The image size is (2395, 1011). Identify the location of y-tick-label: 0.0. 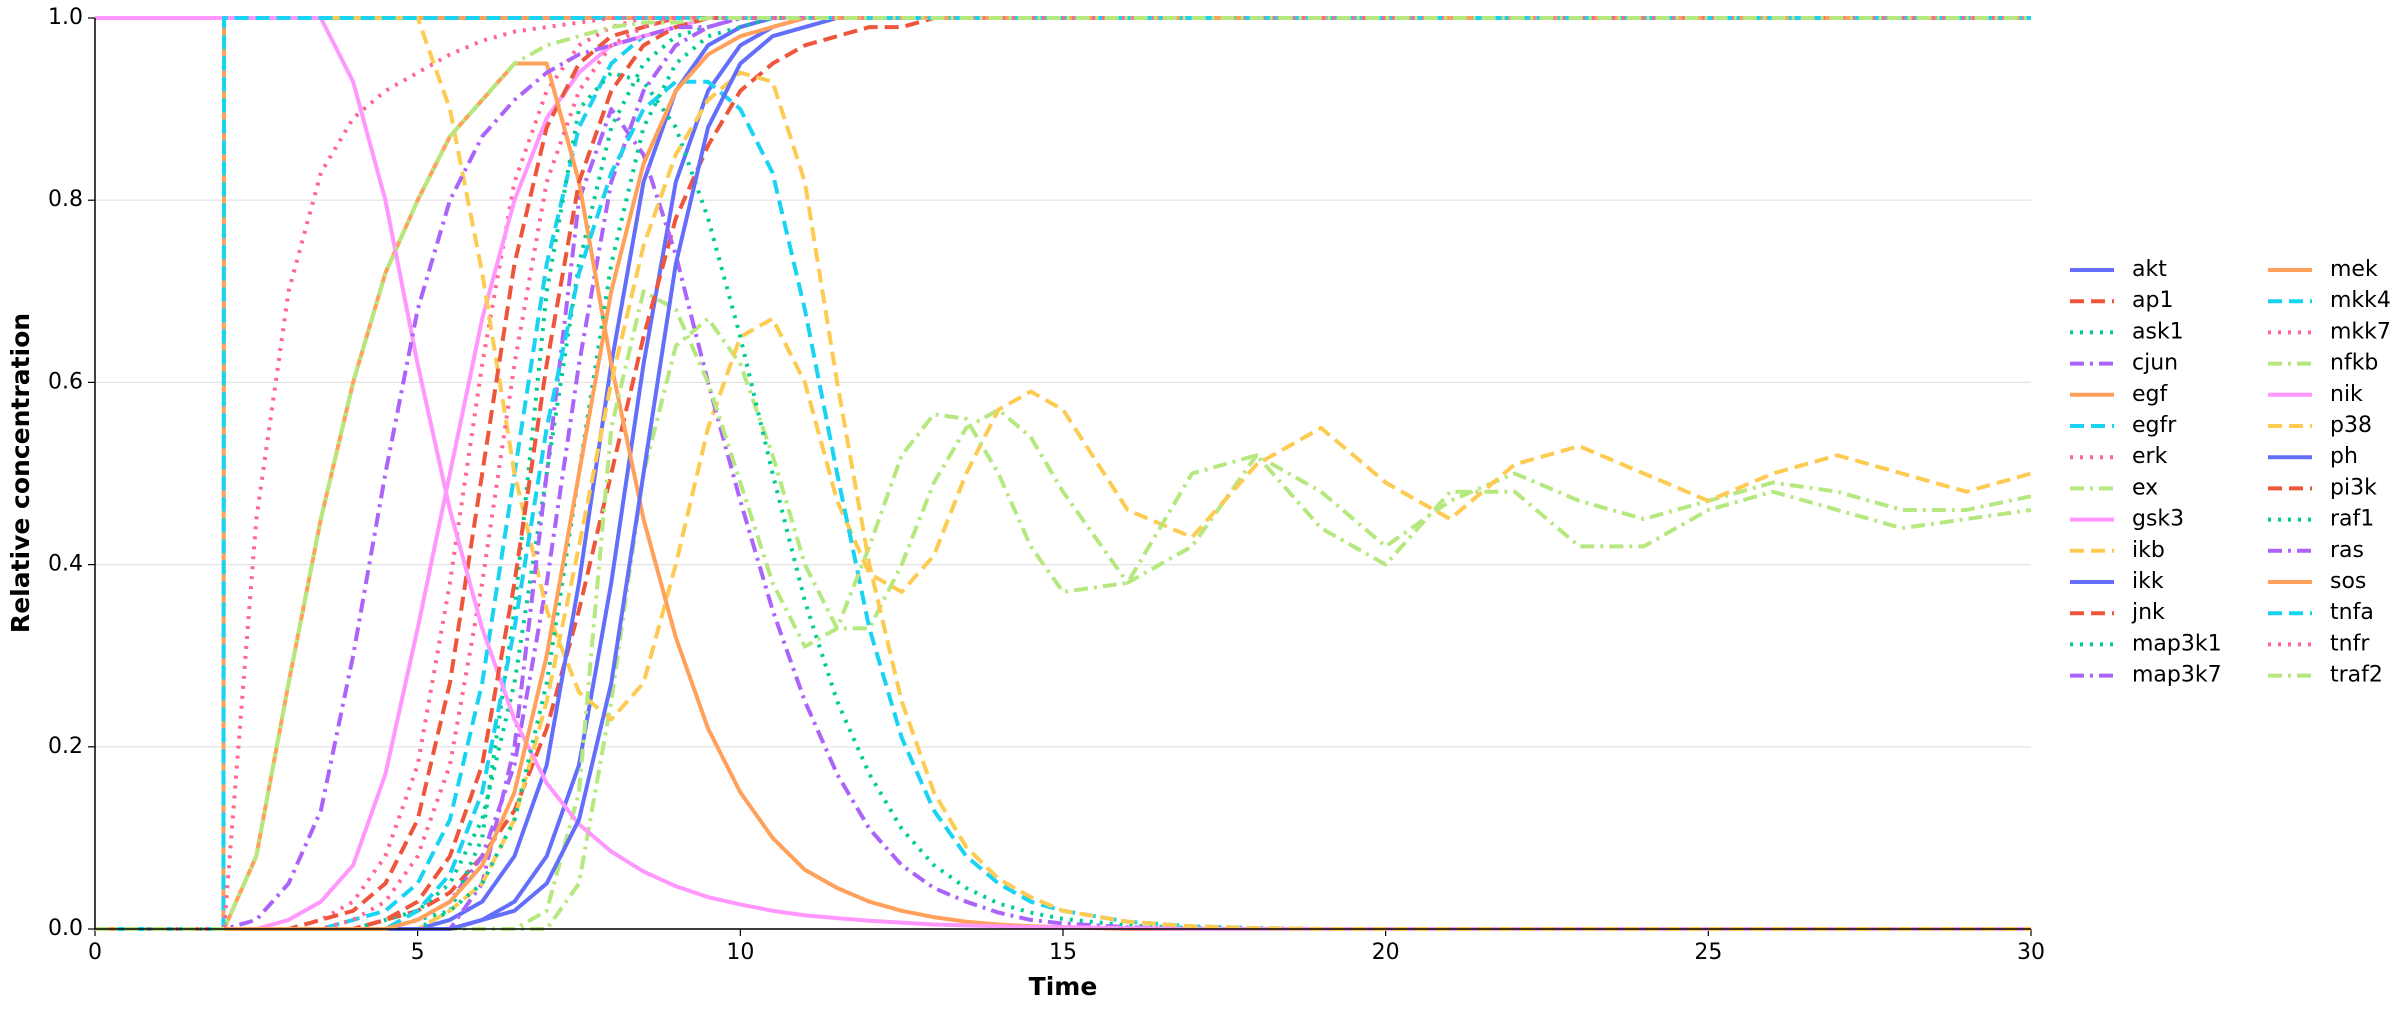
(65, 928).